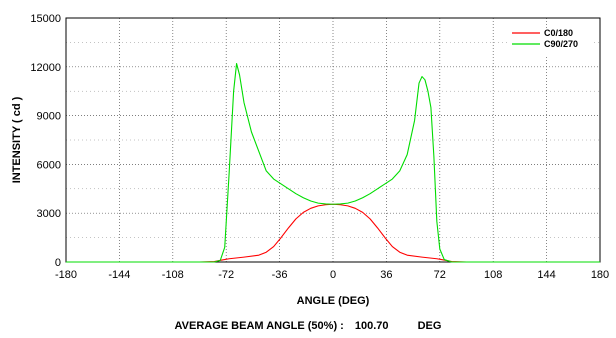 The image size is (616, 338). What do you see at coordinates (49, 117) in the screenshot?
I see `y-tick-label: 9000` at bounding box center [49, 117].